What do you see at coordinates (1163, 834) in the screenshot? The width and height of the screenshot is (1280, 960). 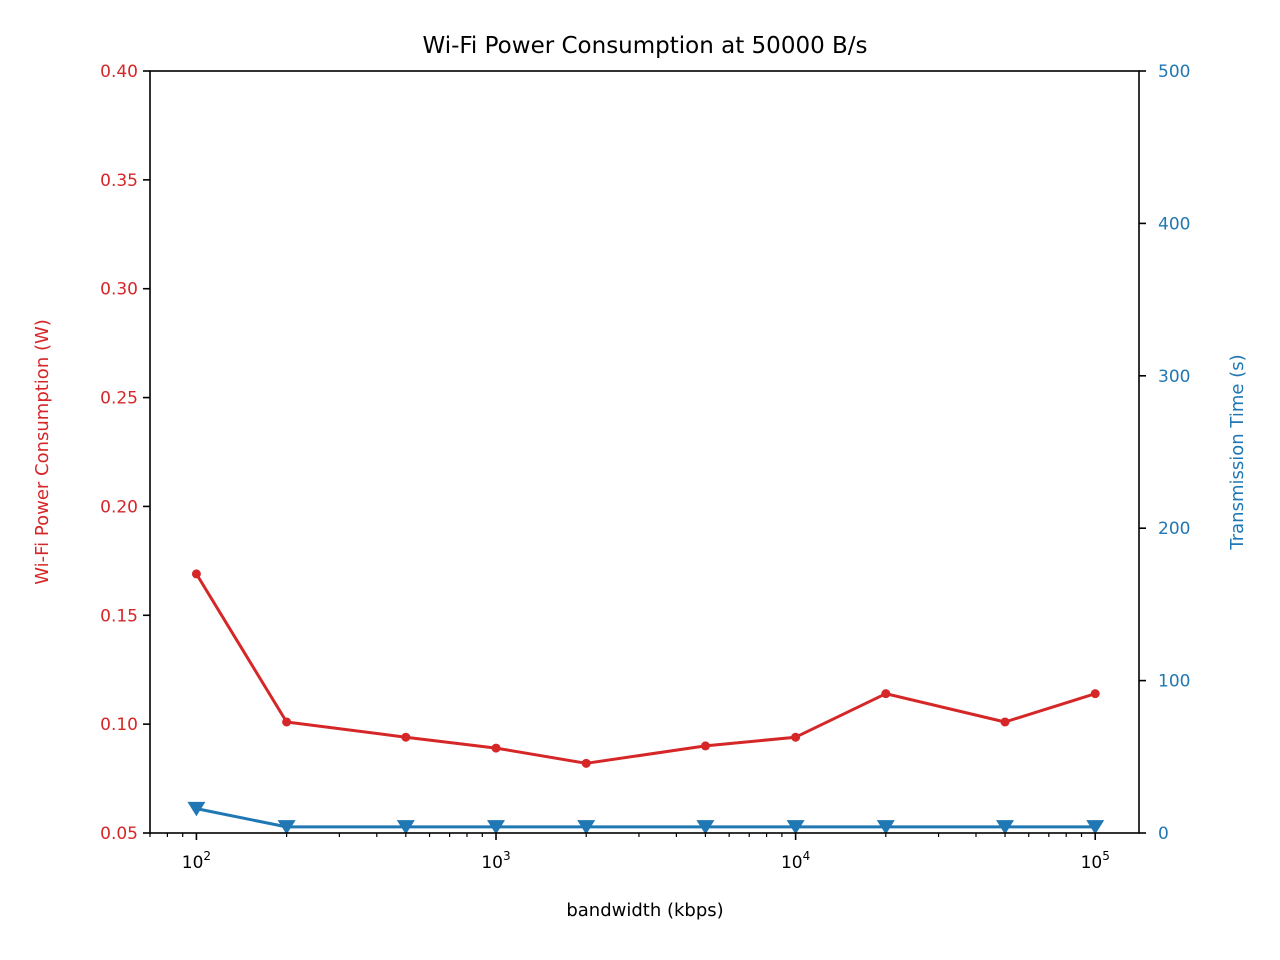 I see `y-right-tick-label: 0` at bounding box center [1163, 834].